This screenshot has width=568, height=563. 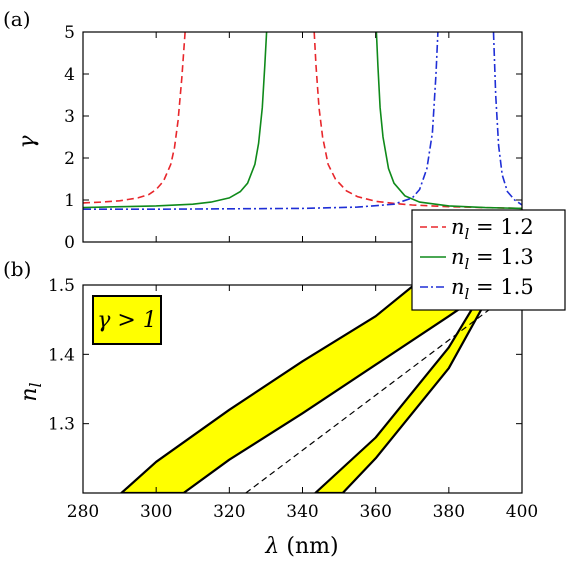 What do you see at coordinates (302, 512) in the screenshot?
I see `panel-b-xtick-label: 340` at bounding box center [302, 512].